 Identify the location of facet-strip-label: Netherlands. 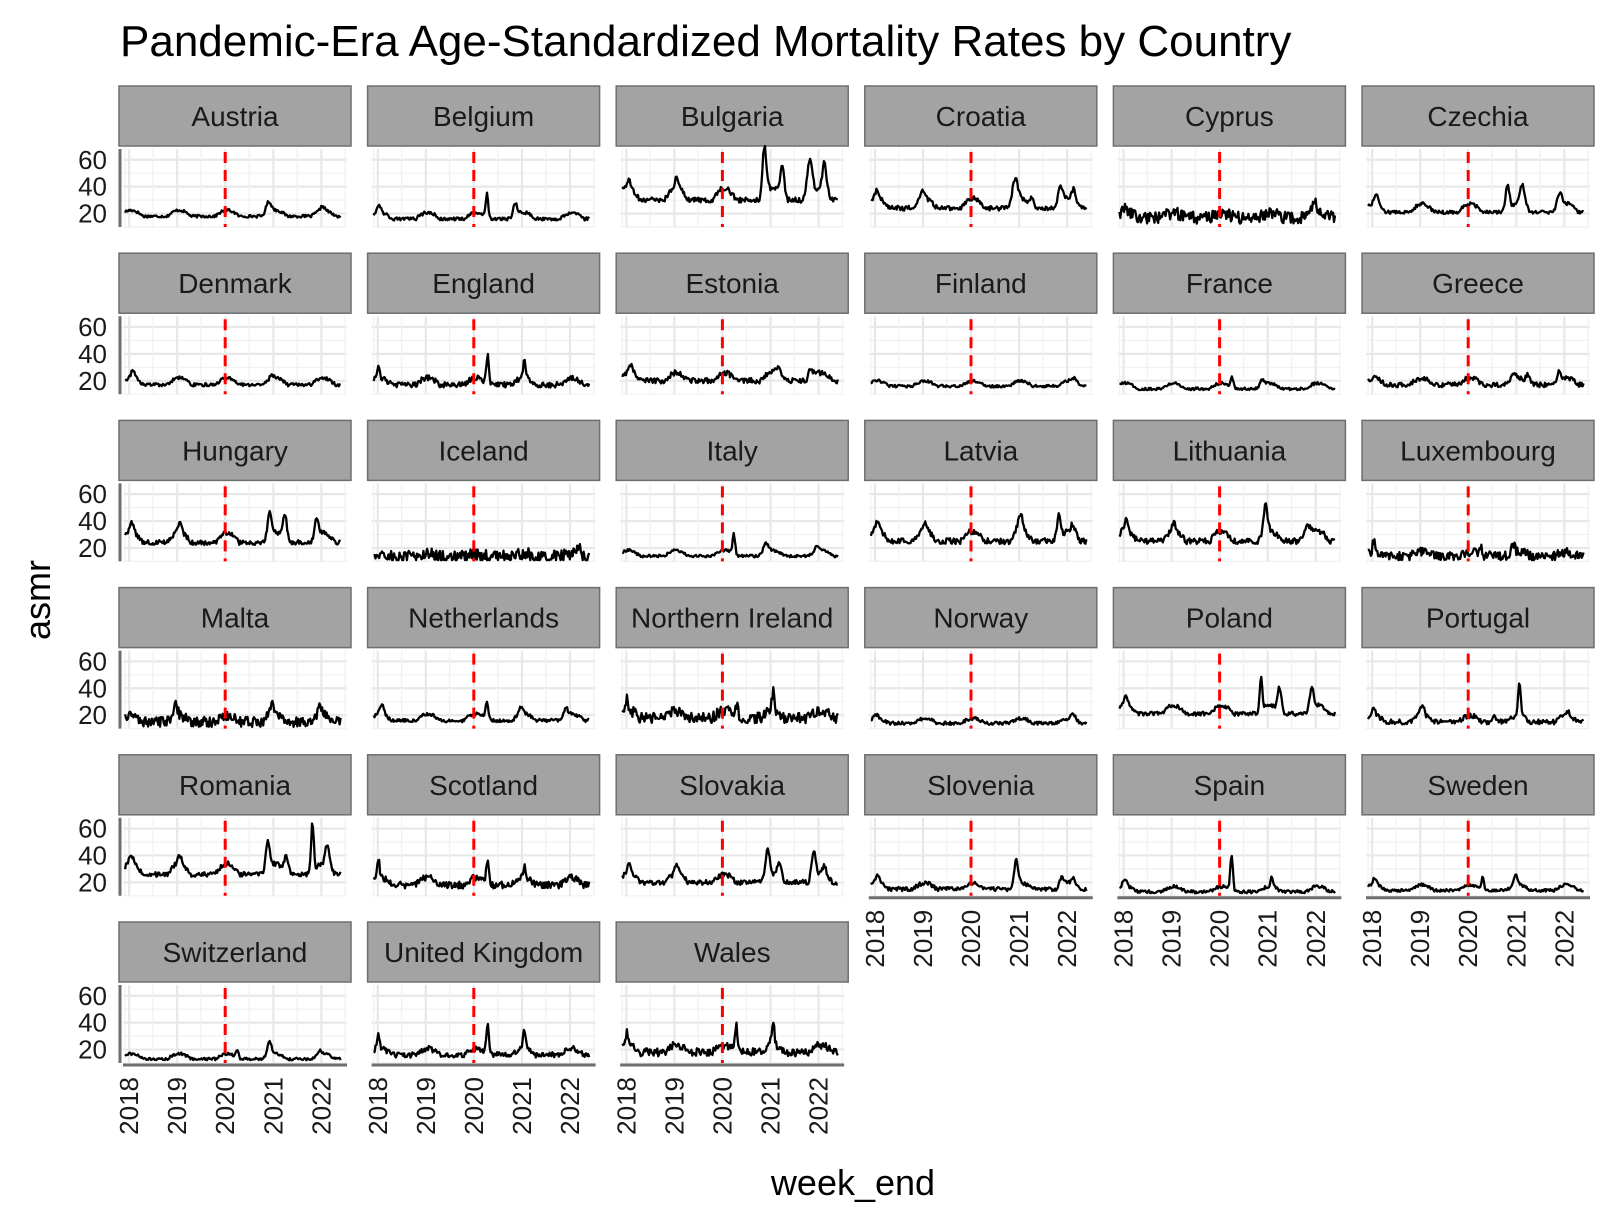
(483, 618).